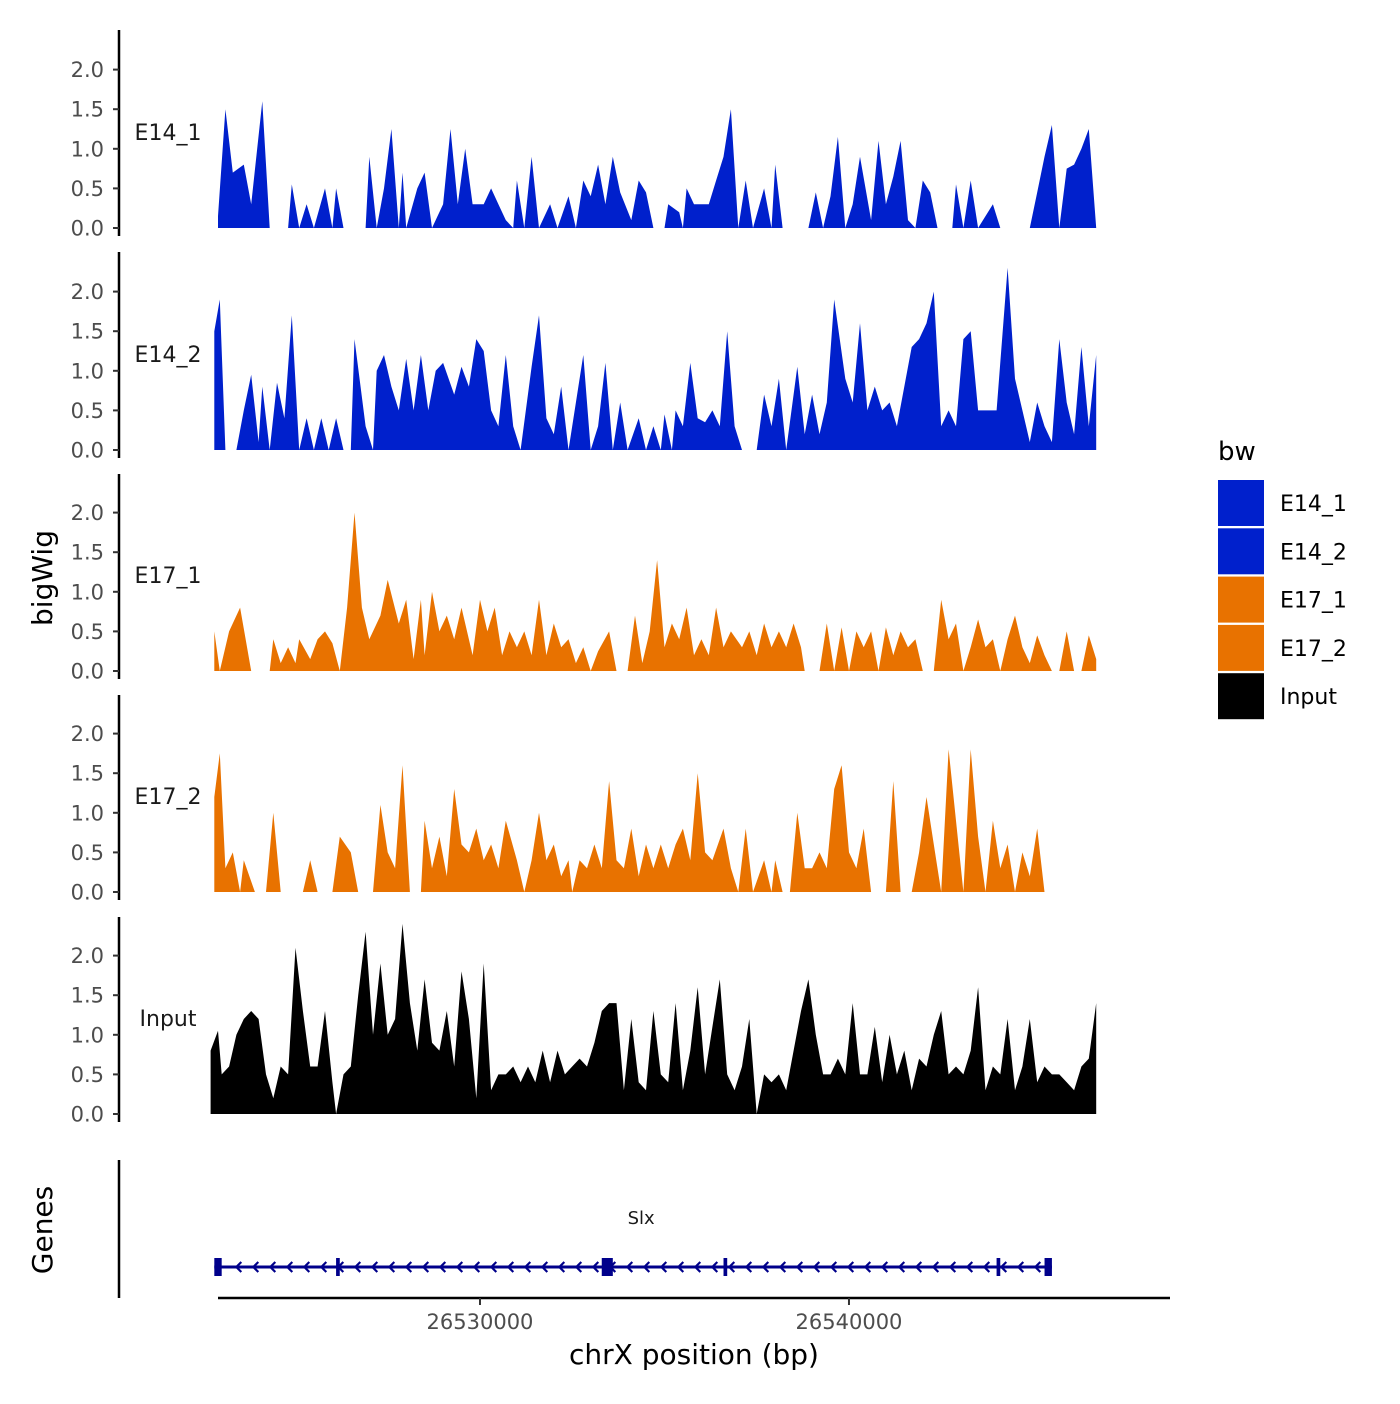 The image size is (1400, 1404). Describe the element at coordinates (42, 1230) in the screenshot. I see `genes-axis-title: Genes` at that location.